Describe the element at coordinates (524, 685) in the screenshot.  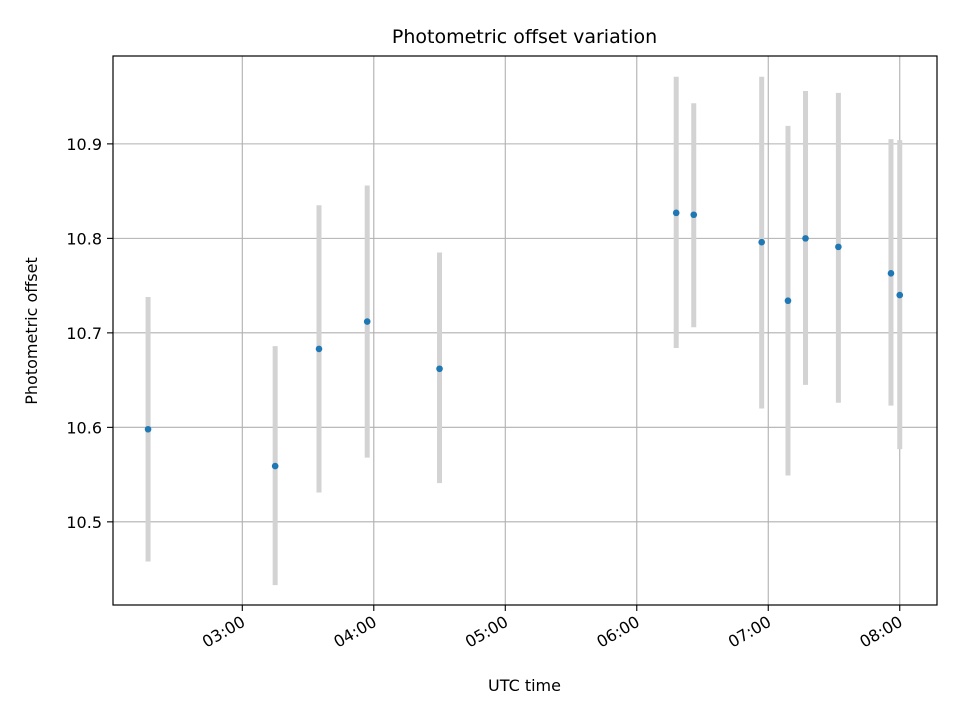
I see `x-axis-label: UTC time` at that location.